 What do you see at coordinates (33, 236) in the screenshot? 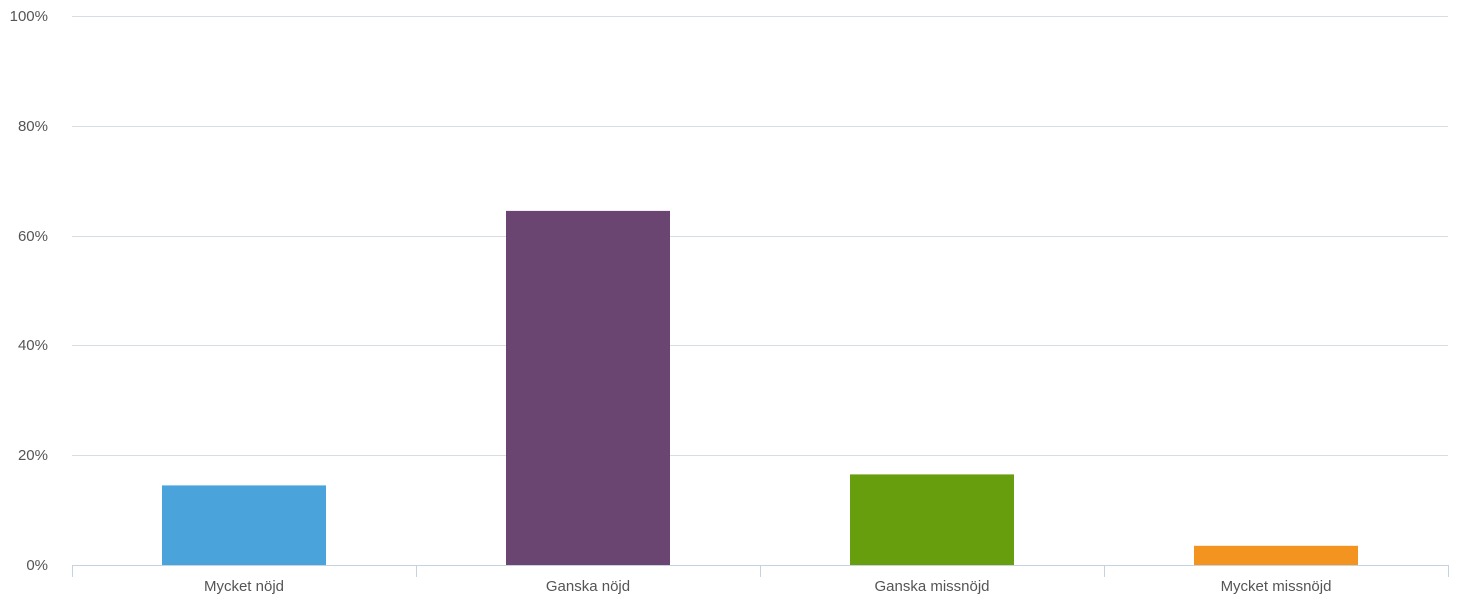
I see `y-tick-label: 60%` at bounding box center [33, 236].